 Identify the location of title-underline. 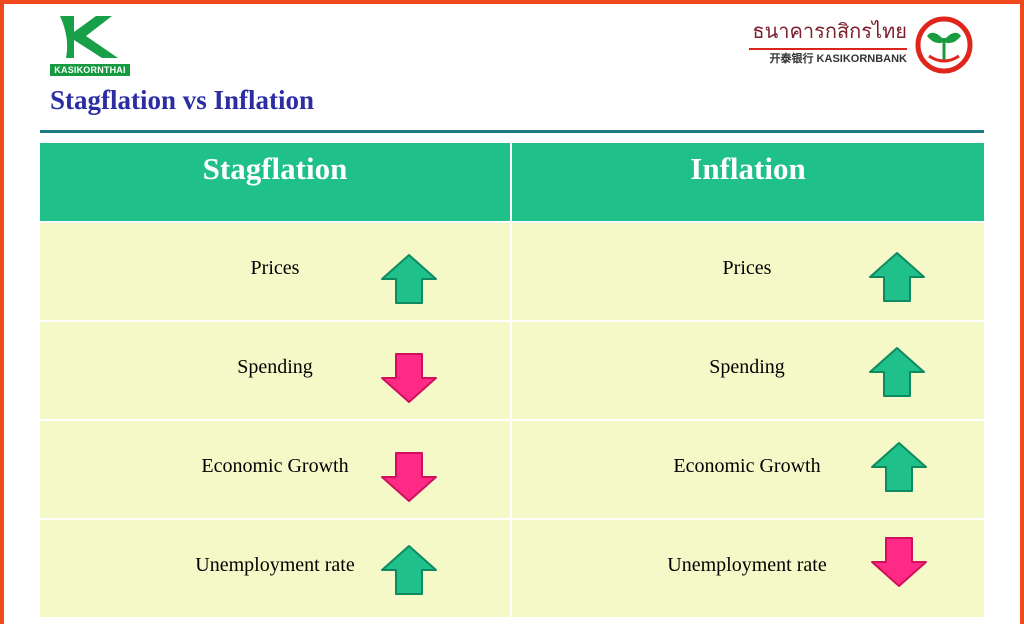
(512, 131).